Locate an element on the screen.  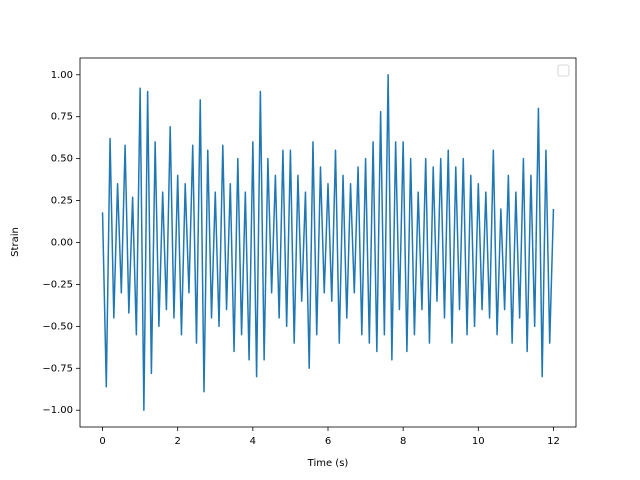
x-tick-label: 8 is located at coordinates (403, 441).